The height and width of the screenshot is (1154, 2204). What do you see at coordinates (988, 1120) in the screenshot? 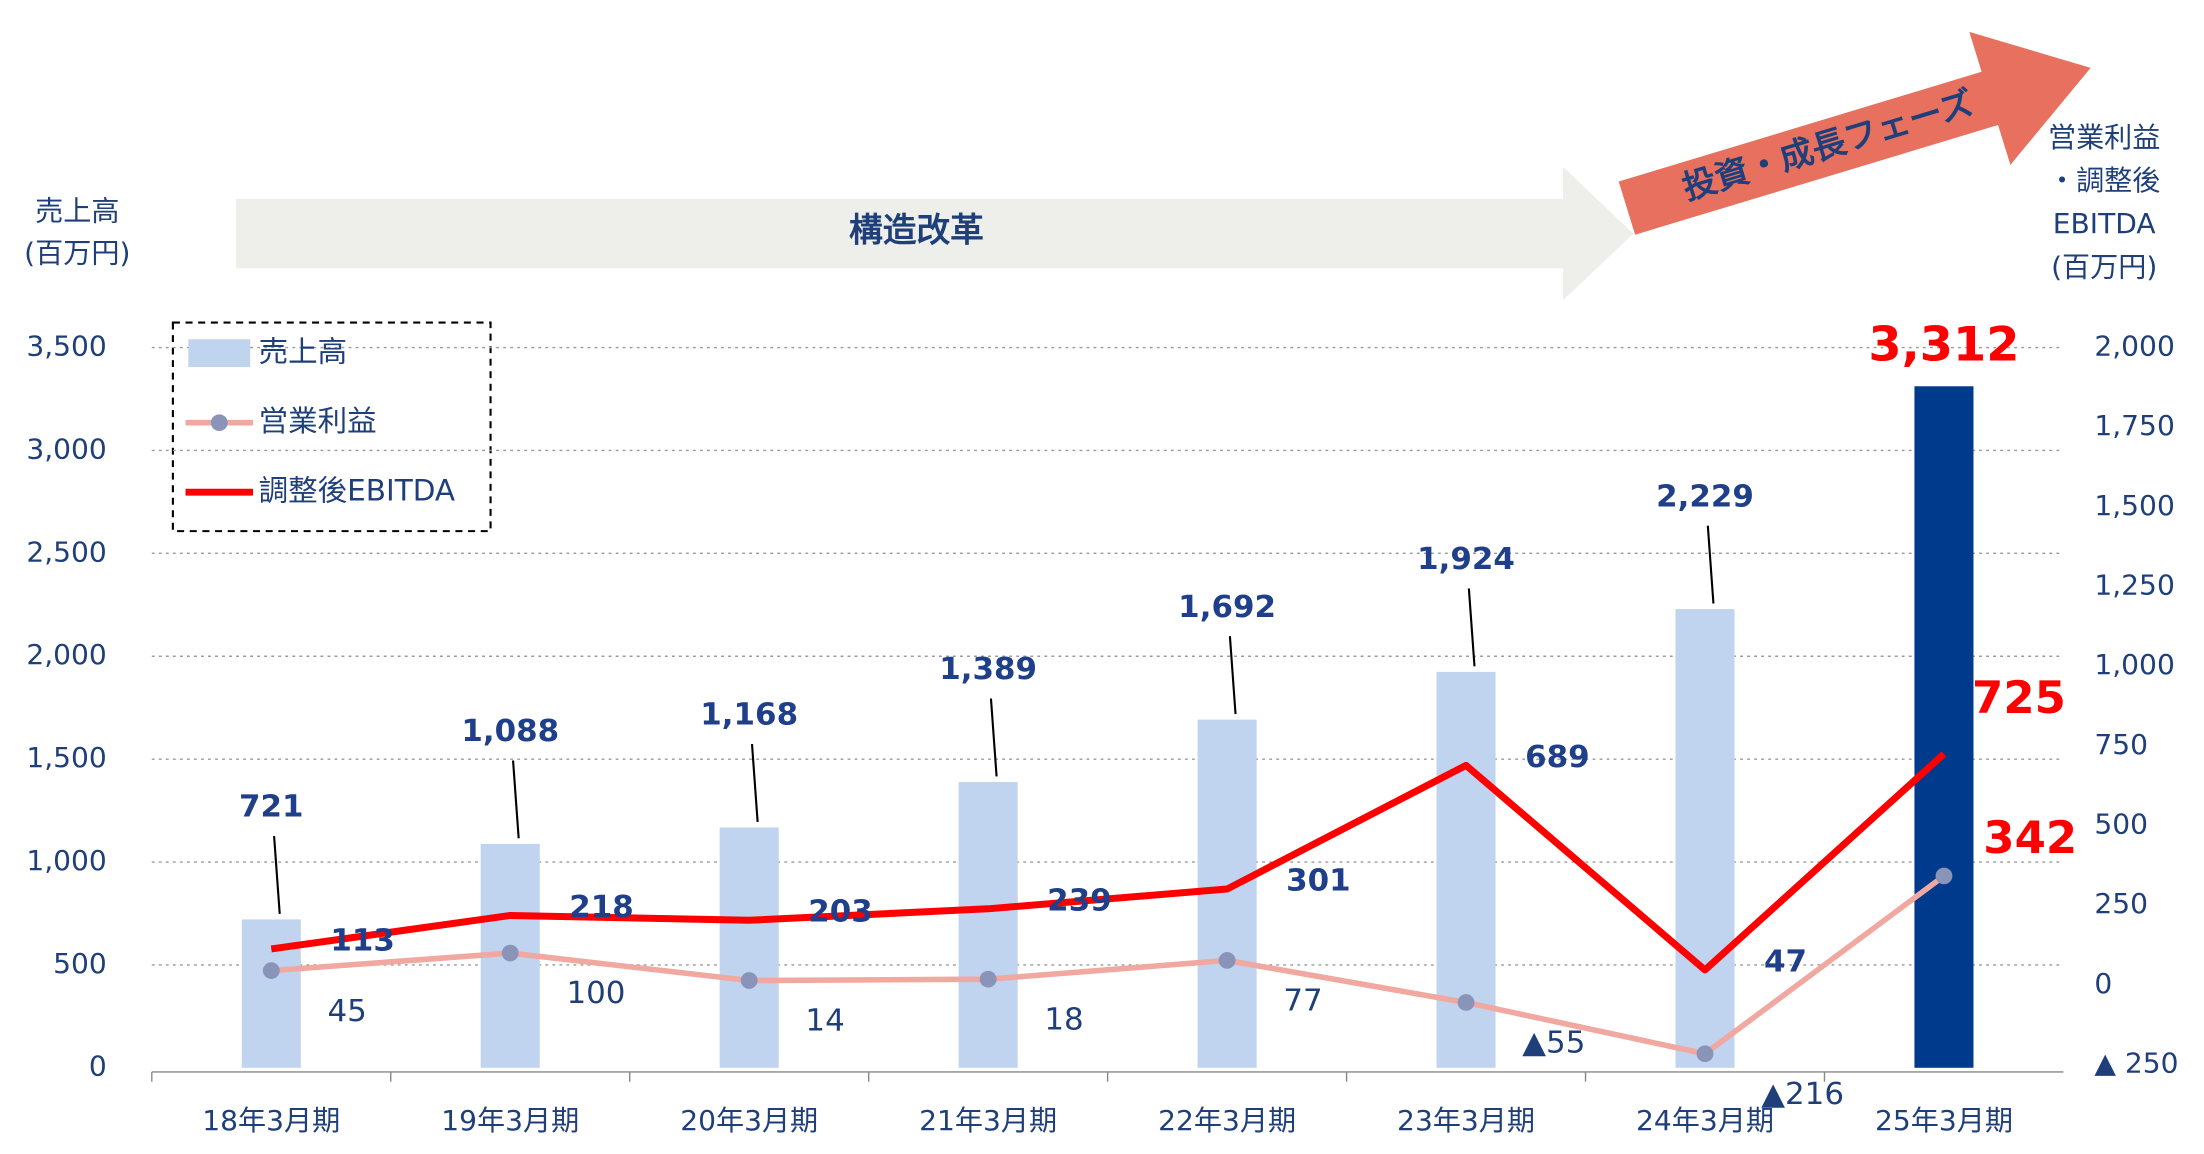
I see `x-tick-label: 21年3月期` at bounding box center [988, 1120].